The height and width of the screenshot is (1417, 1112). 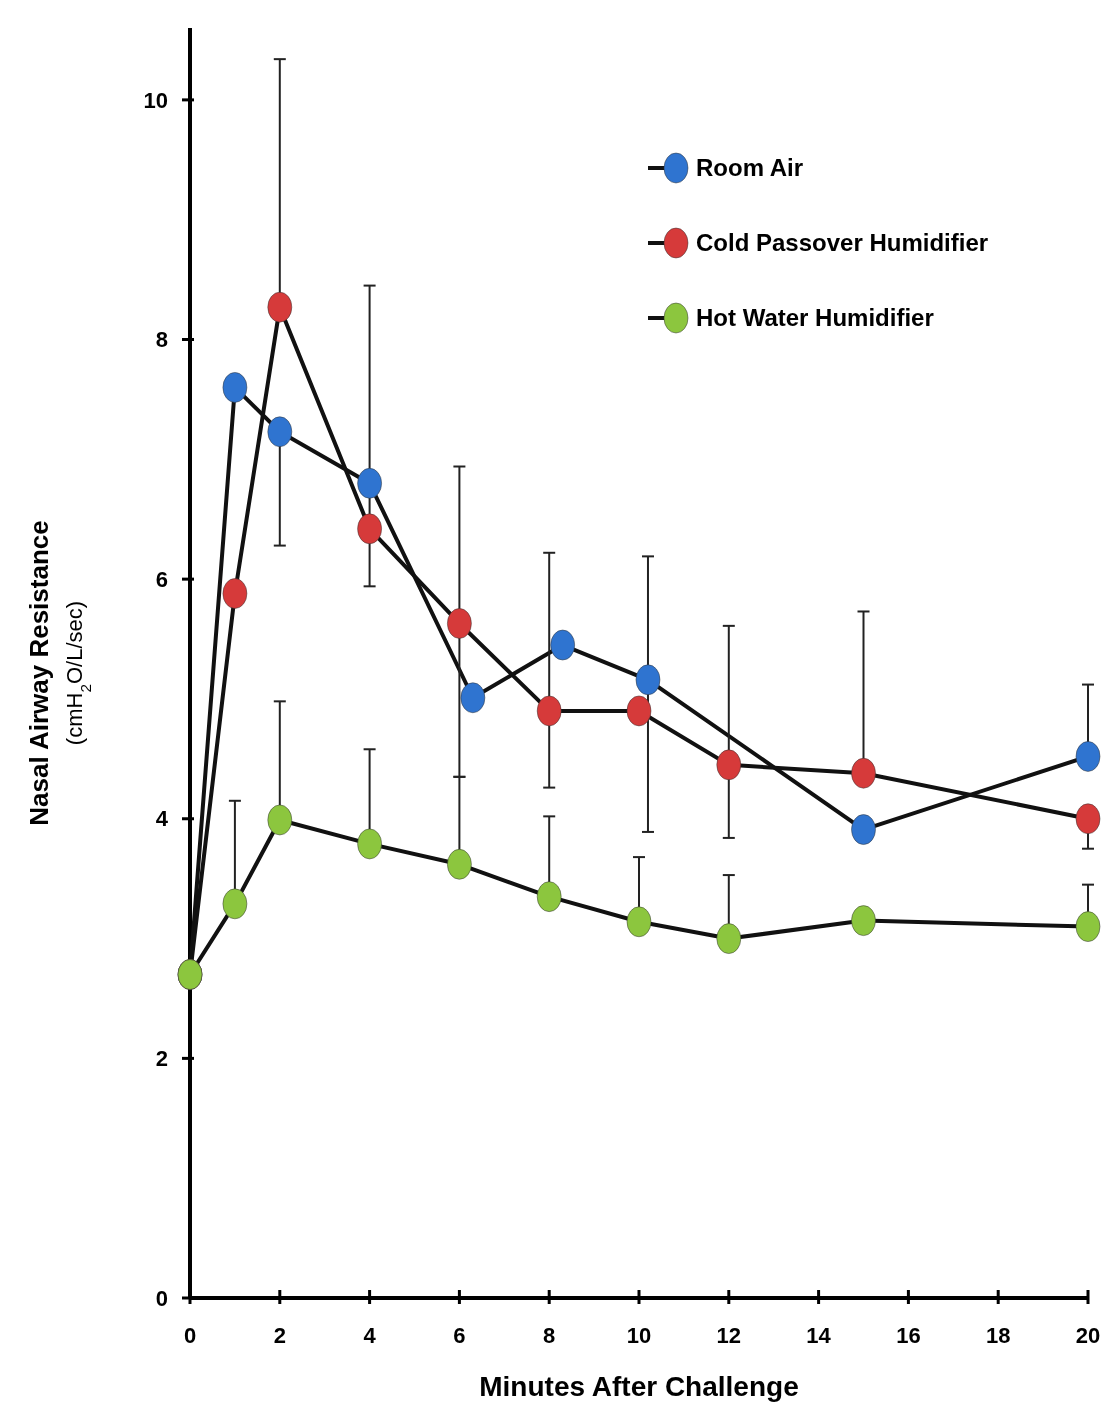 What do you see at coordinates (639, 1335) in the screenshot?
I see `x-tick-label: 10` at bounding box center [639, 1335].